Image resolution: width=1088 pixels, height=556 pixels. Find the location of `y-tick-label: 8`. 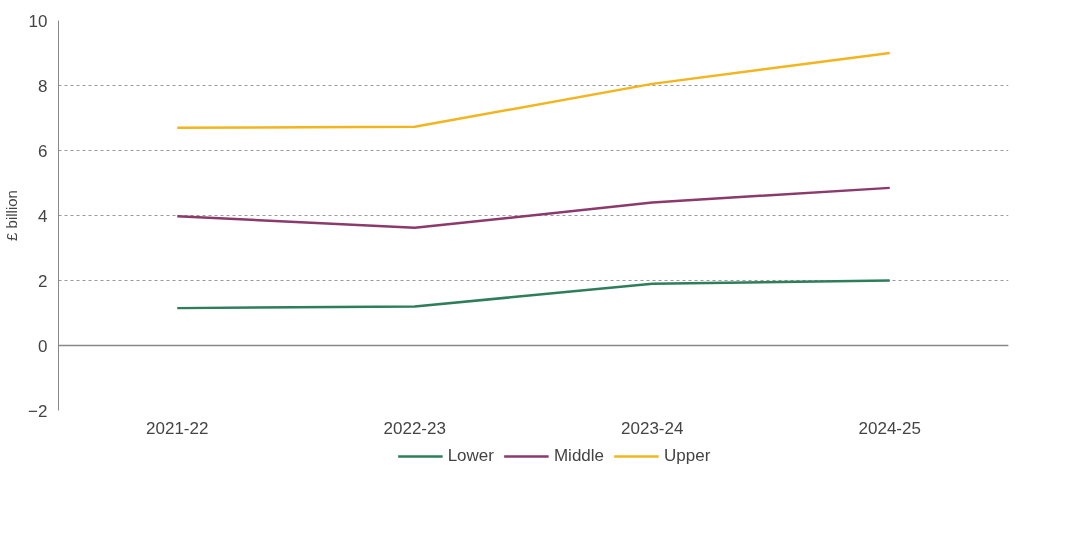

y-tick-label: 8 is located at coordinates (43, 86).